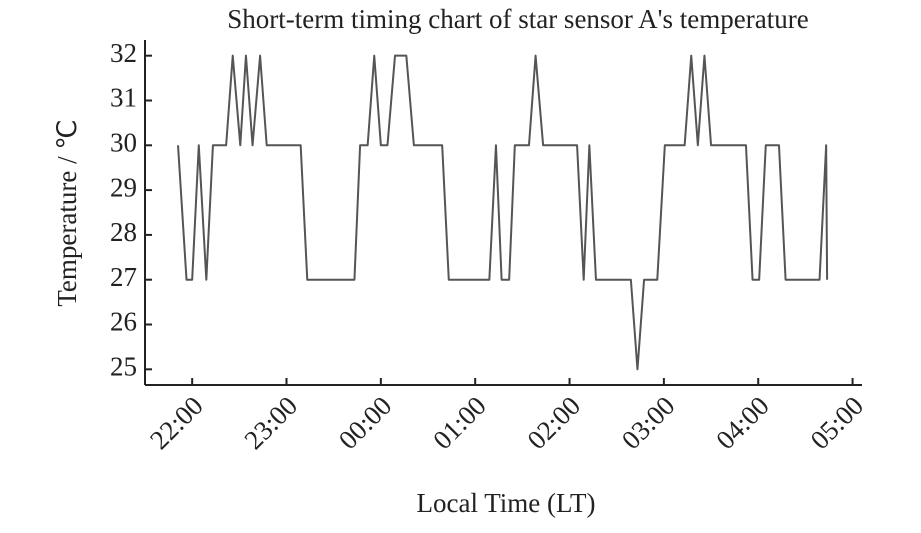  I want to click on y-tick-label: 26, so click(123, 322).